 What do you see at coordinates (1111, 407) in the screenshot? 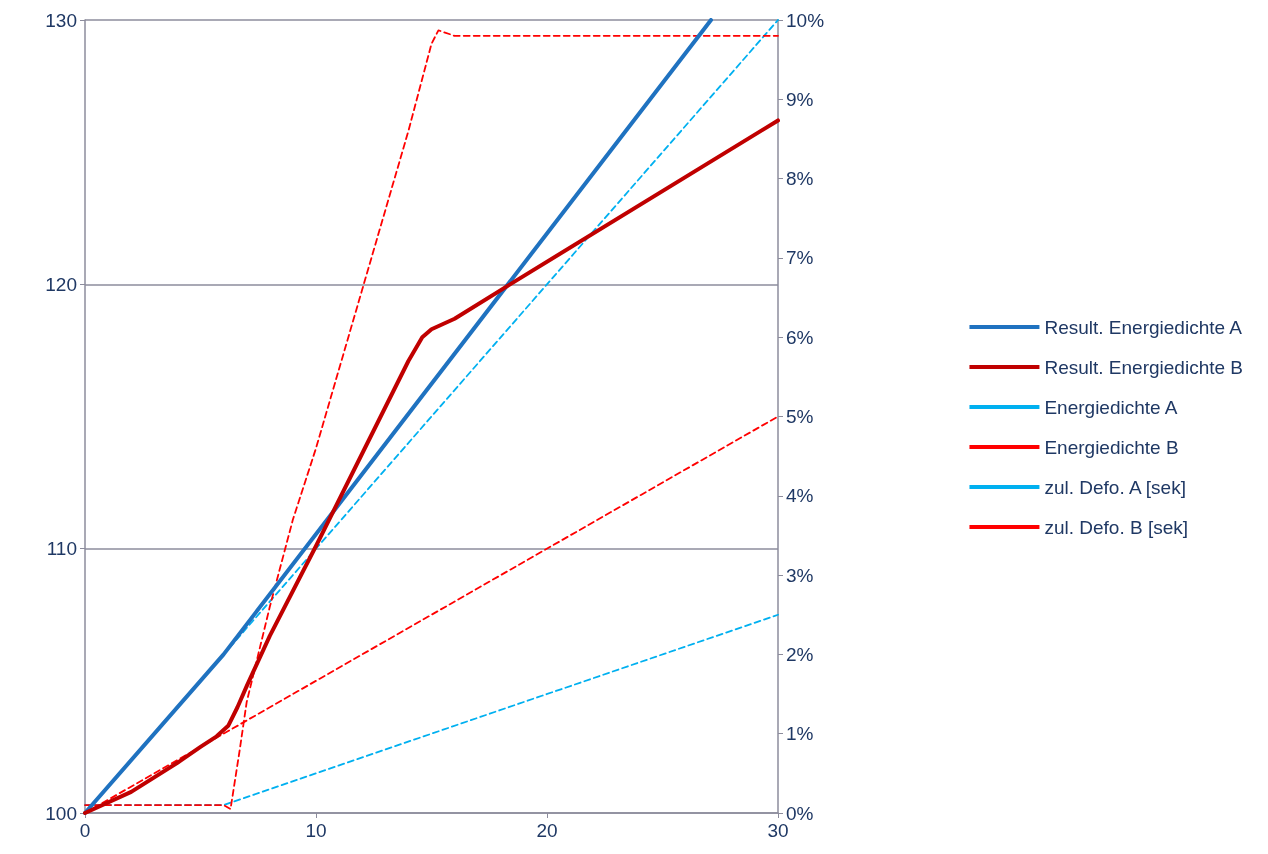
I see `legend-label: Energiedichte A` at bounding box center [1111, 407].